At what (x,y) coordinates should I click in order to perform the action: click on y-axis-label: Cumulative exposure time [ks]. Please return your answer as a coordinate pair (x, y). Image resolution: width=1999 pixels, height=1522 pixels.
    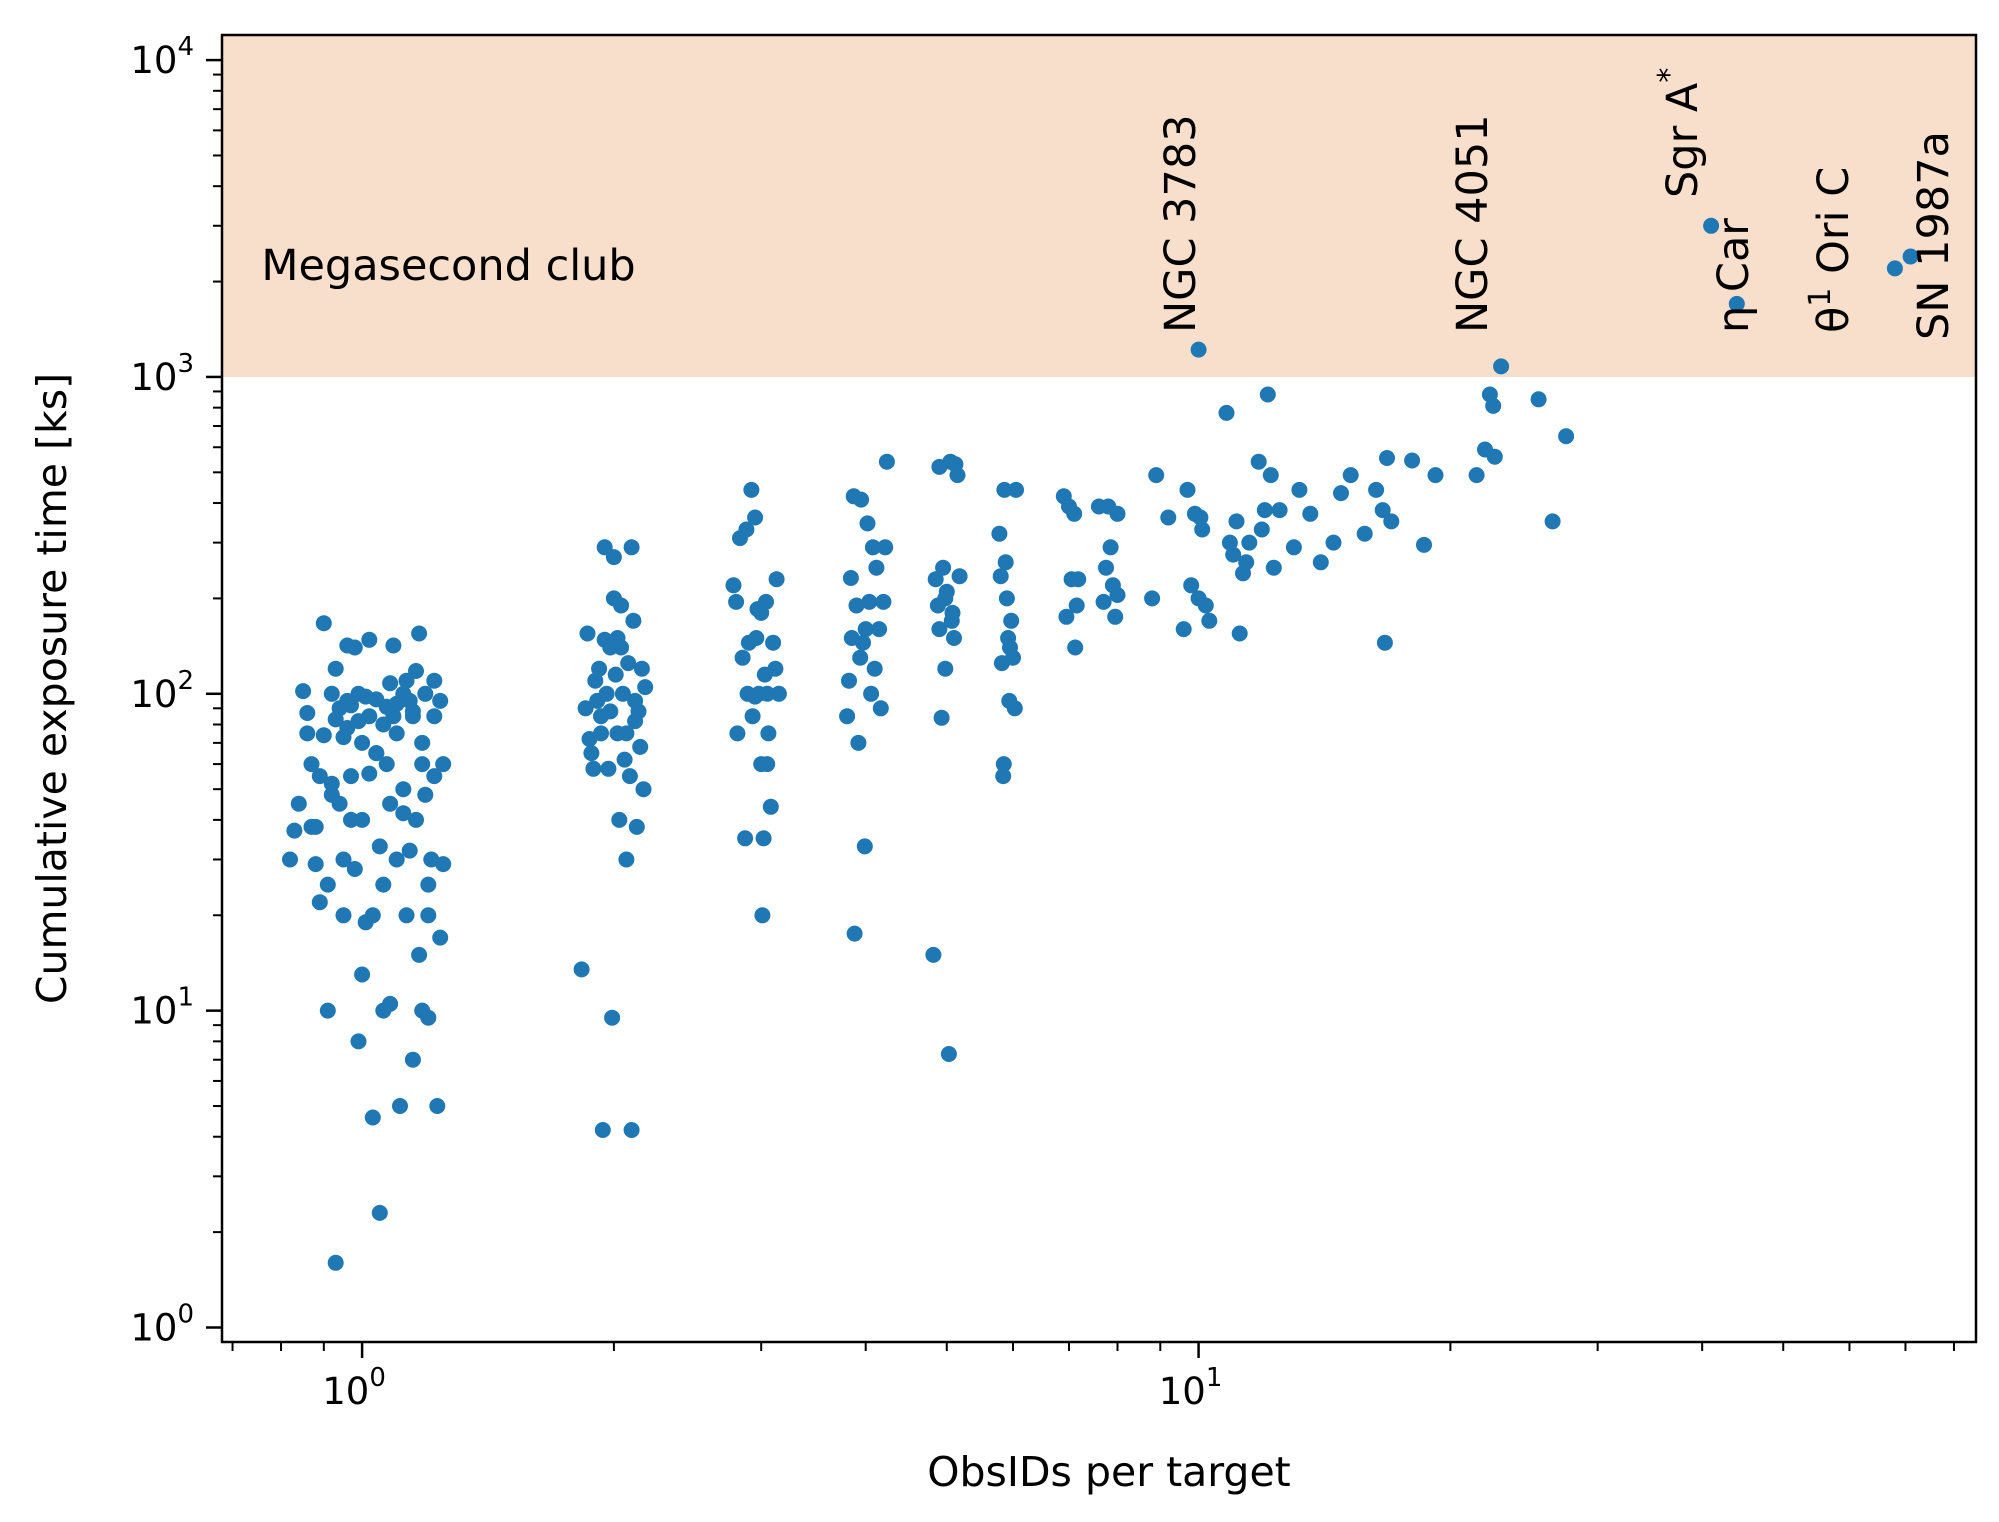
    Looking at the image, I should click on (52, 688).